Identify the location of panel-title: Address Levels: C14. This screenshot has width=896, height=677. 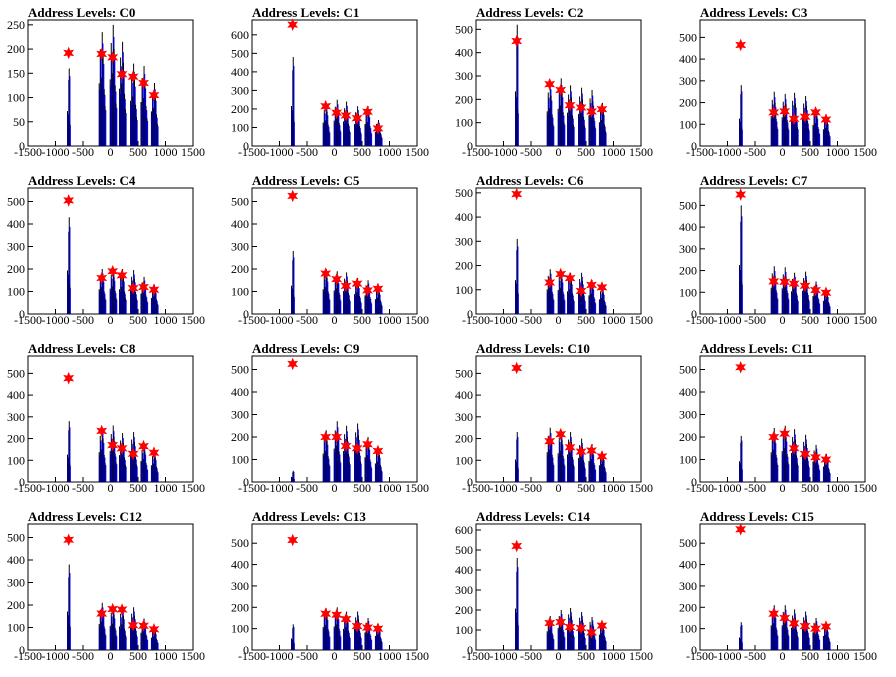
(533, 516).